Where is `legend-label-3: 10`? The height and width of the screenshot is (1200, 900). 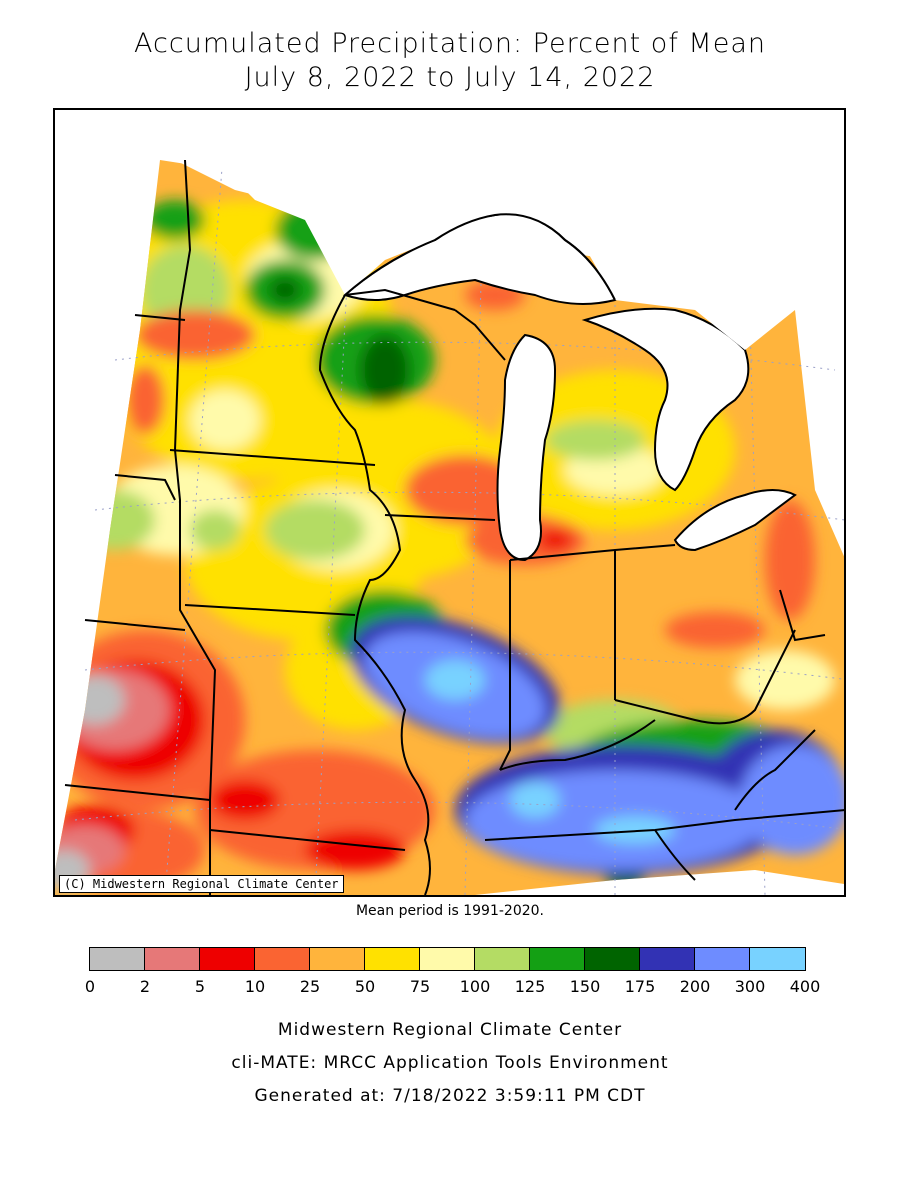 legend-label-3: 10 is located at coordinates (255, 986).